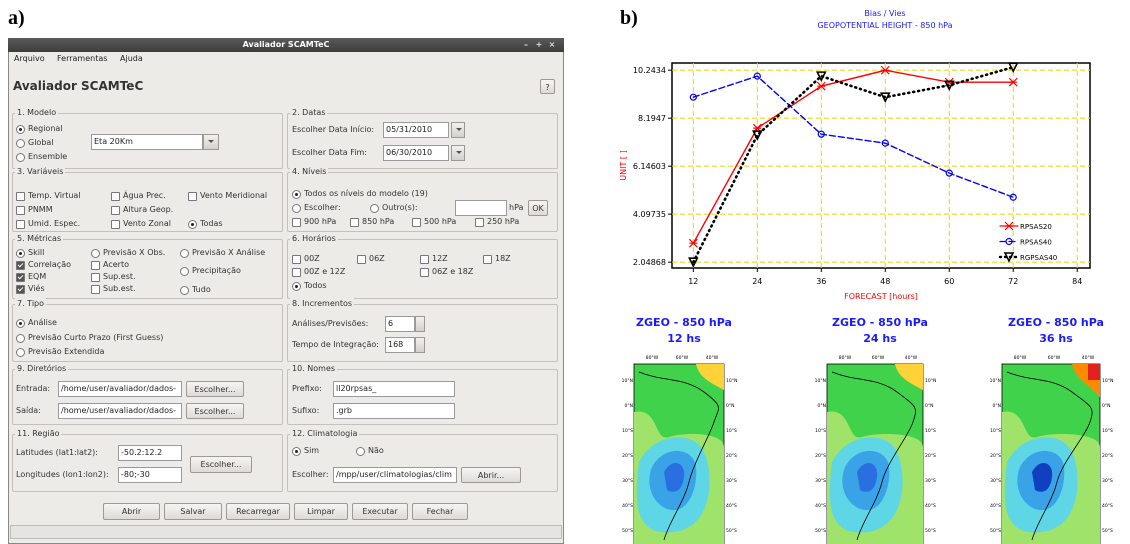 This screenshot has height=544, width=1130. I want to click on x-tick-label: 72, so click(1013, 281).